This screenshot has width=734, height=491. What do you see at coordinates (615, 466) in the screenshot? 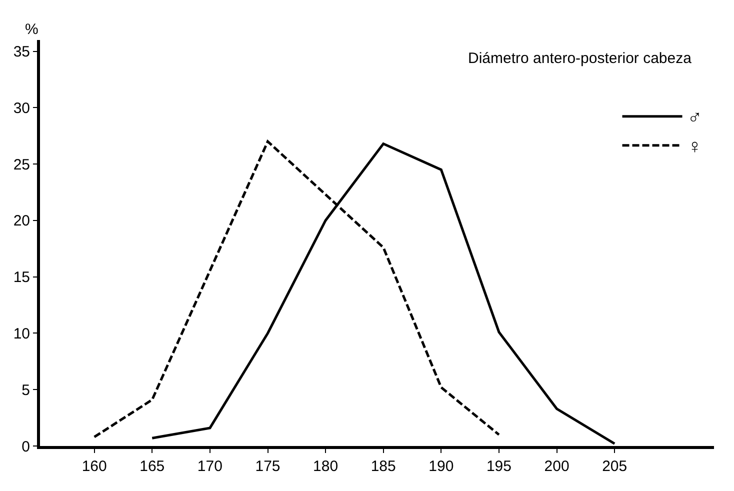
I see `x-tick-label: 205` at bounding box center [615, 466].